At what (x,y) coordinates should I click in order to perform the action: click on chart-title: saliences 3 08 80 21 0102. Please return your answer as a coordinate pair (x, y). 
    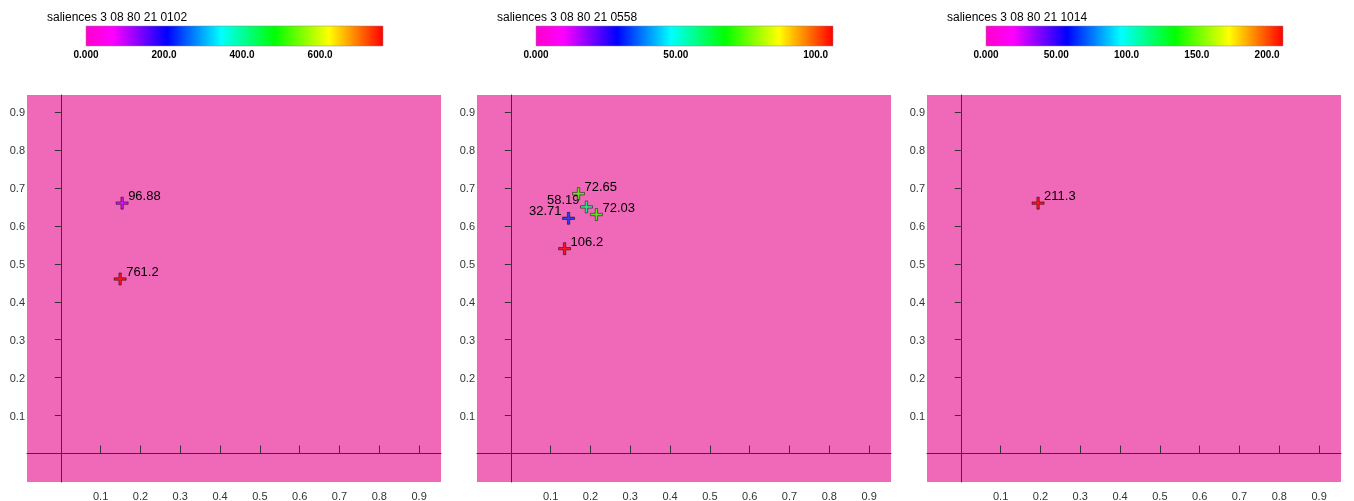
    Looking at the image, I should click on (117, 17).